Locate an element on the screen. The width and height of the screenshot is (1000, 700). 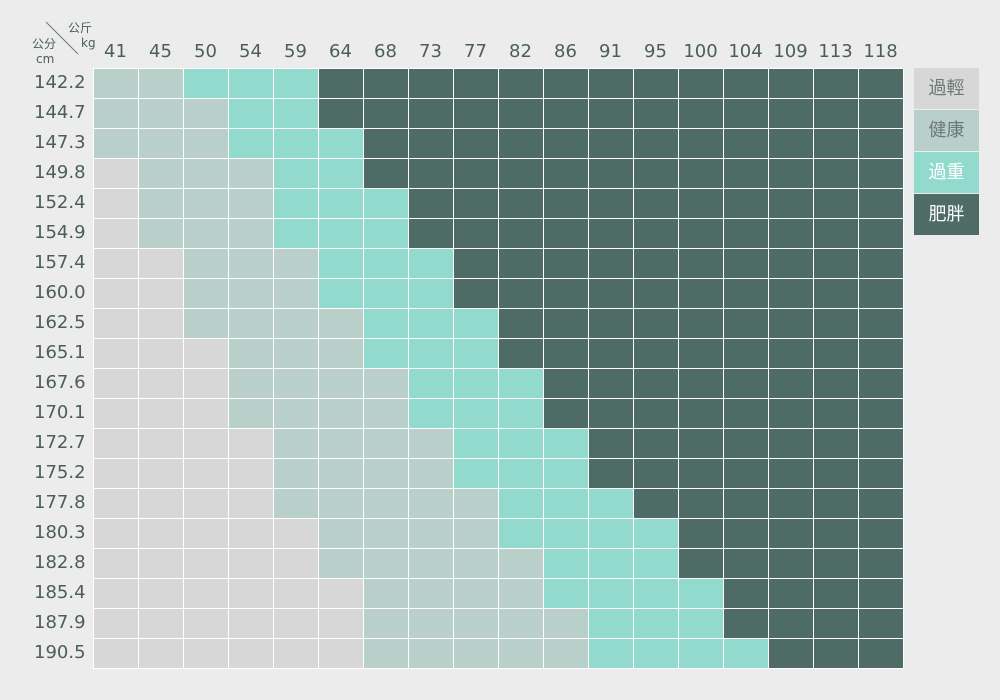
y-tick-label: 172.7 is located at coordinates (60, 442).